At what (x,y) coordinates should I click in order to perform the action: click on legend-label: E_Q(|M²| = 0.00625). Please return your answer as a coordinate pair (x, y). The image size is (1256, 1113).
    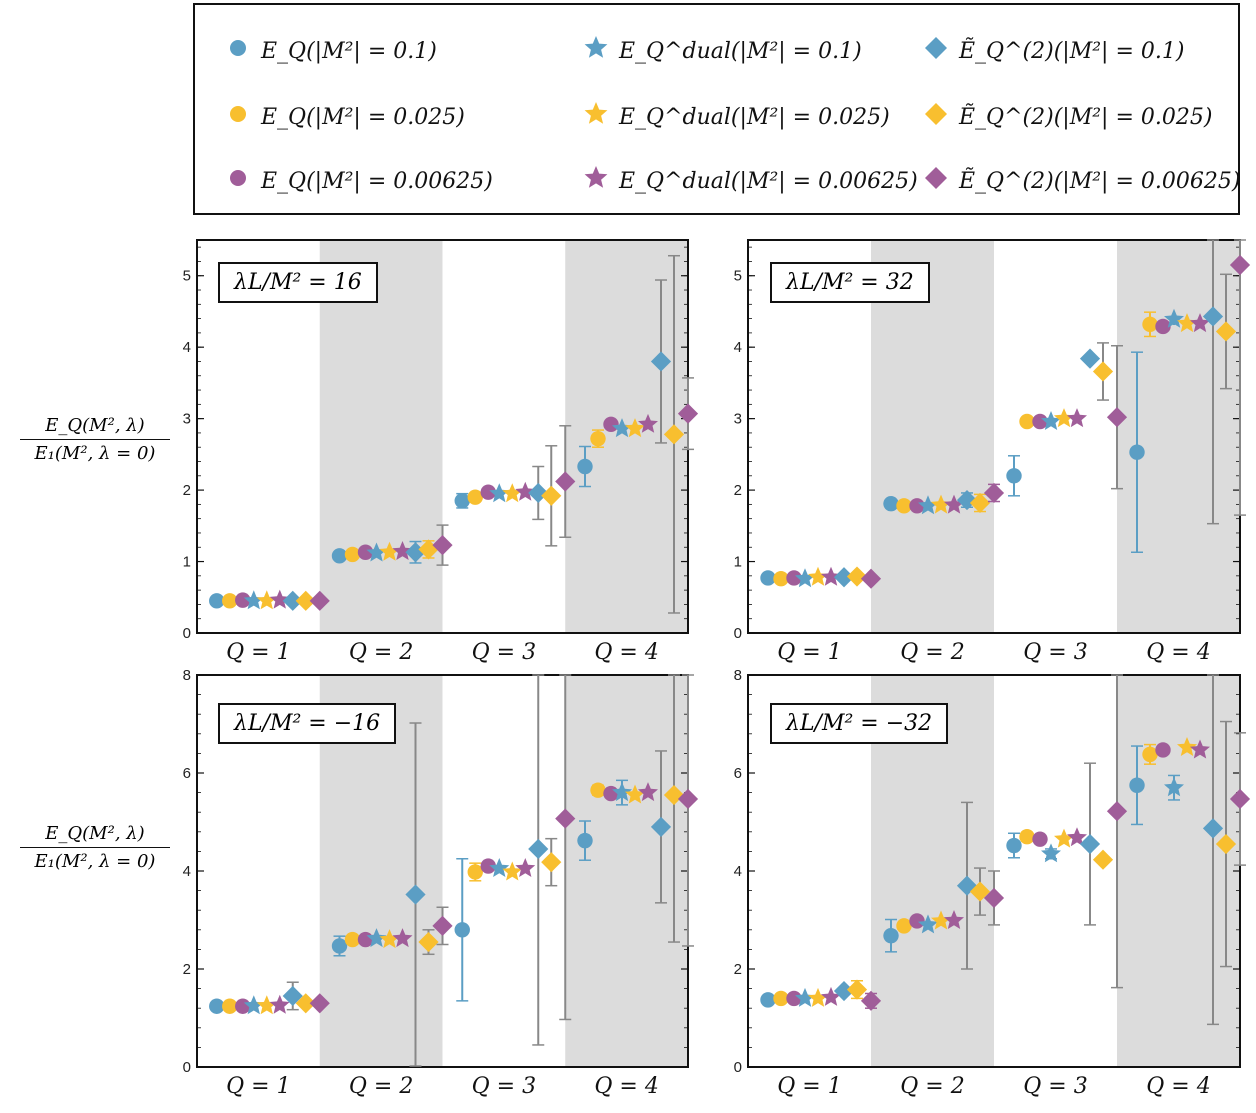
    Looking at the image, I should click on (377, 181).